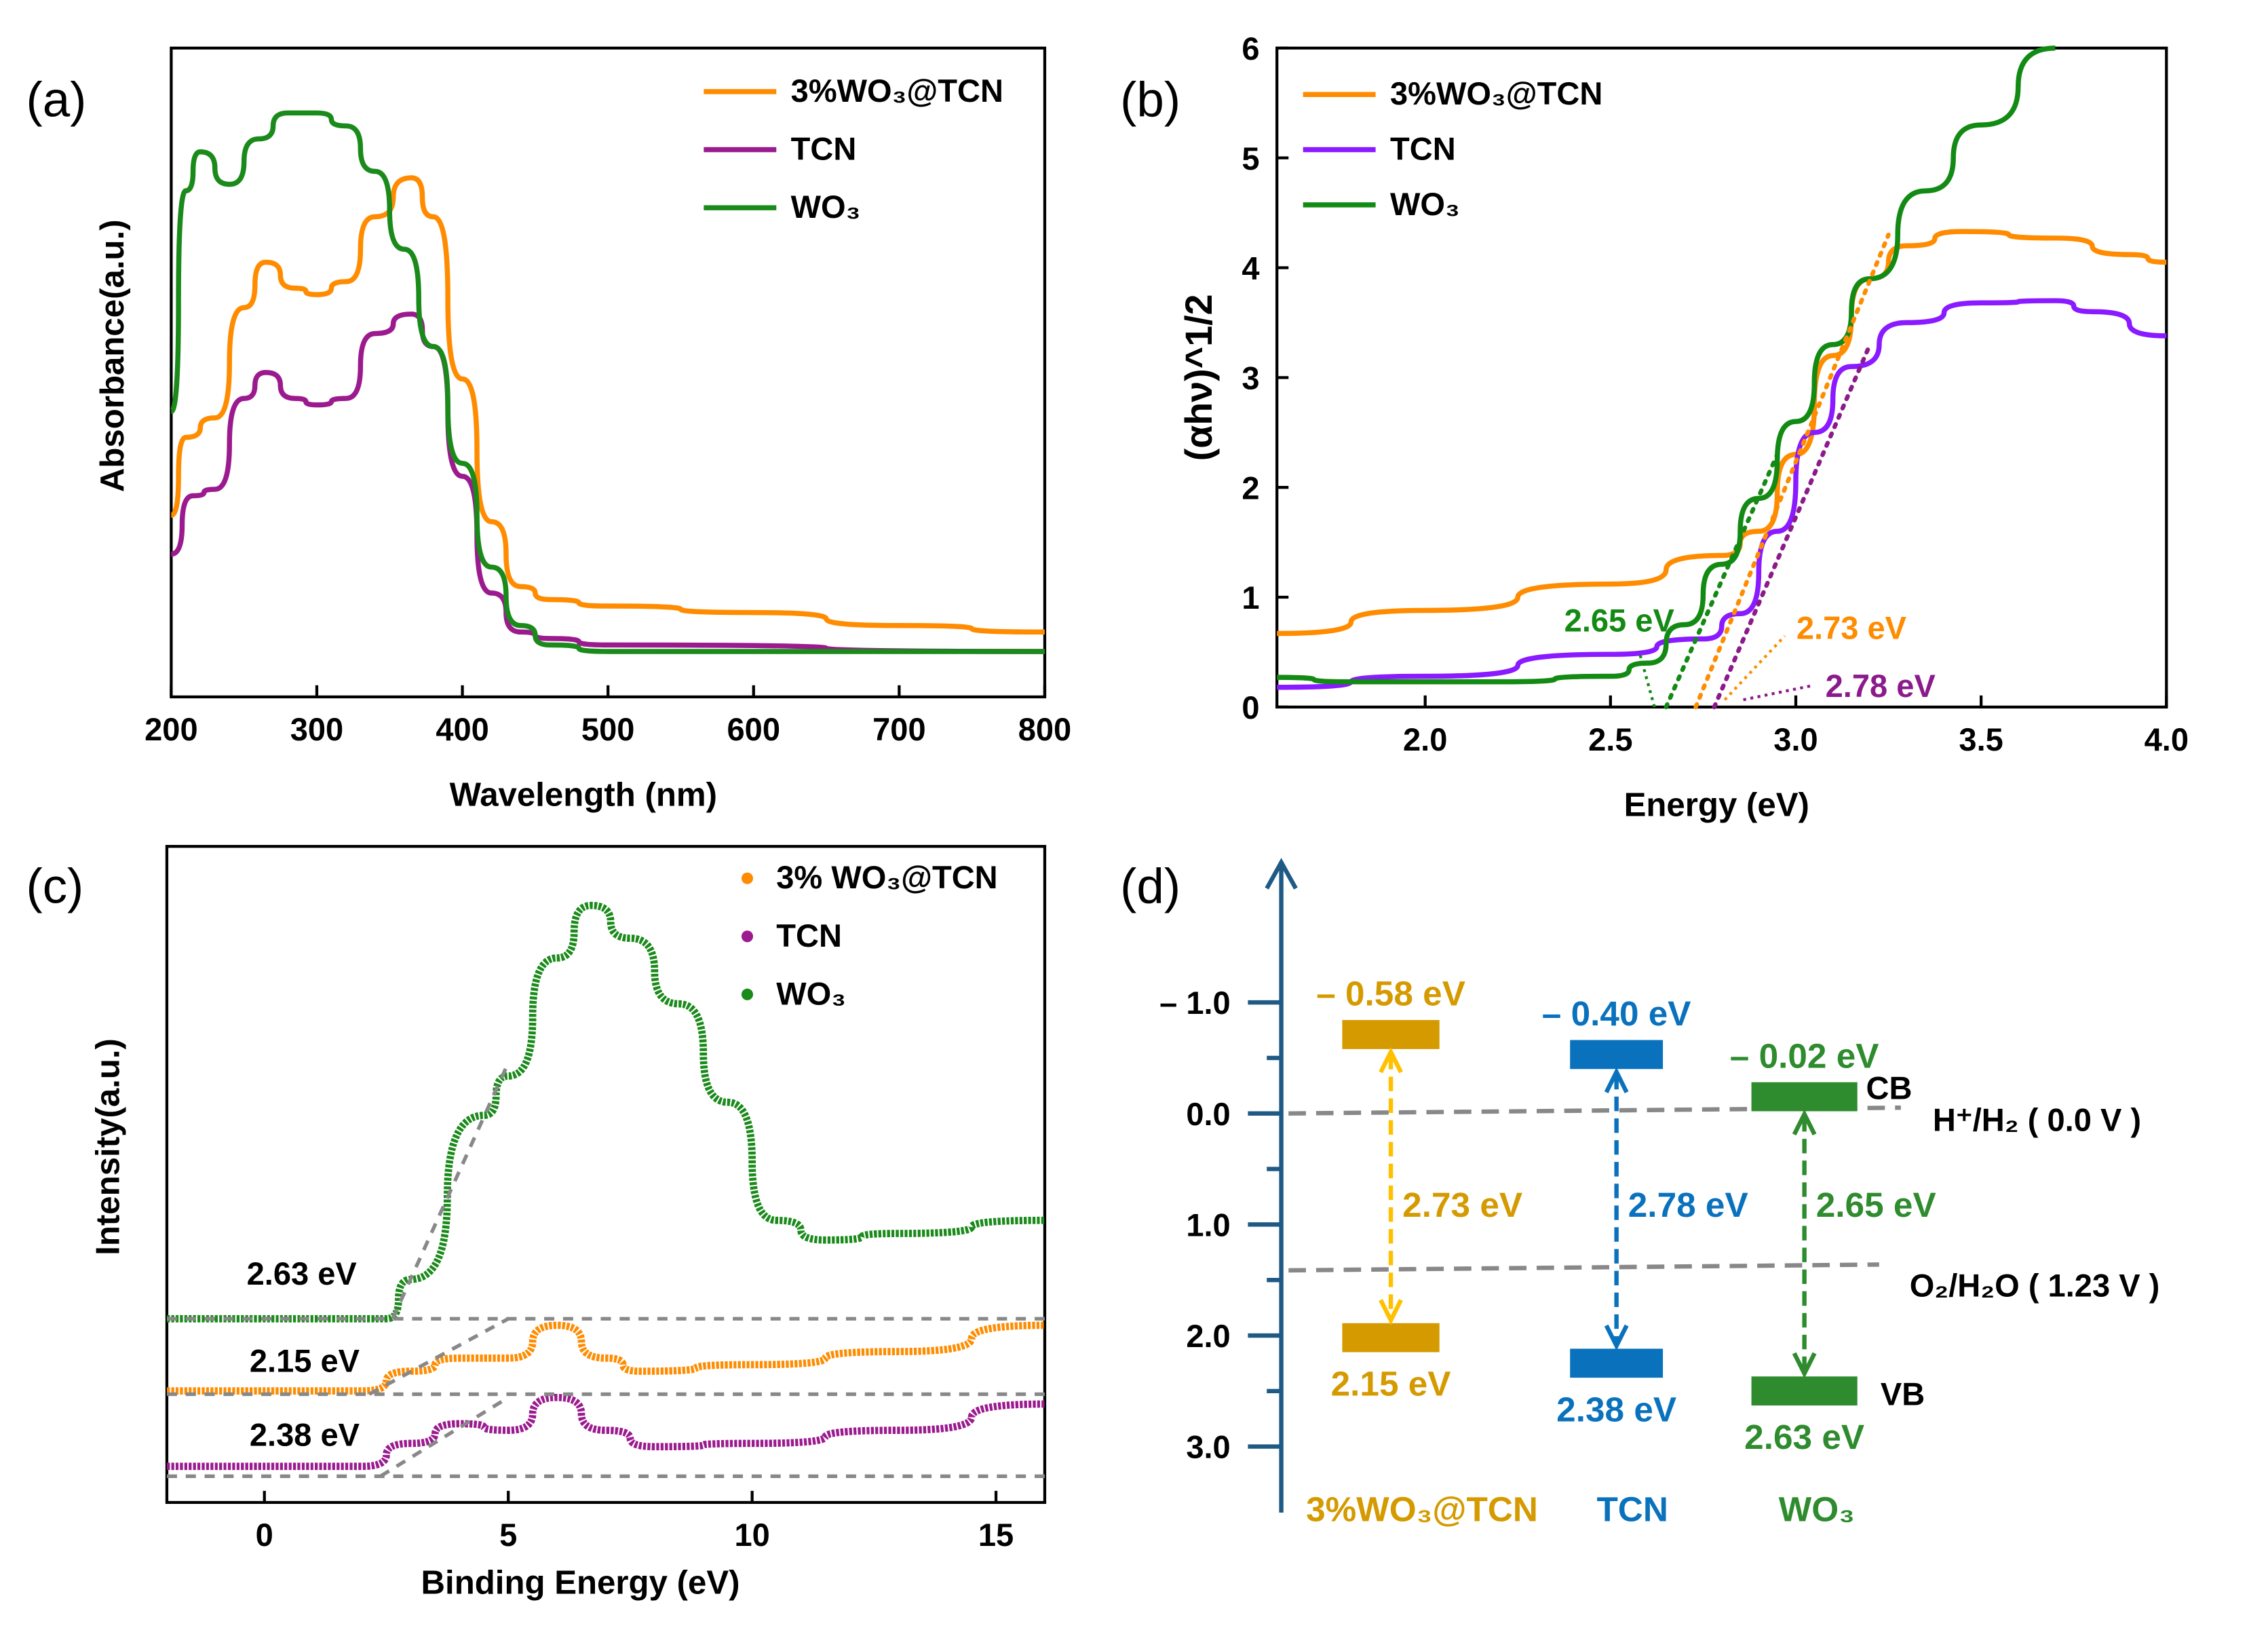  I want to click on y-tick-label: 4, so click(1250, 268).